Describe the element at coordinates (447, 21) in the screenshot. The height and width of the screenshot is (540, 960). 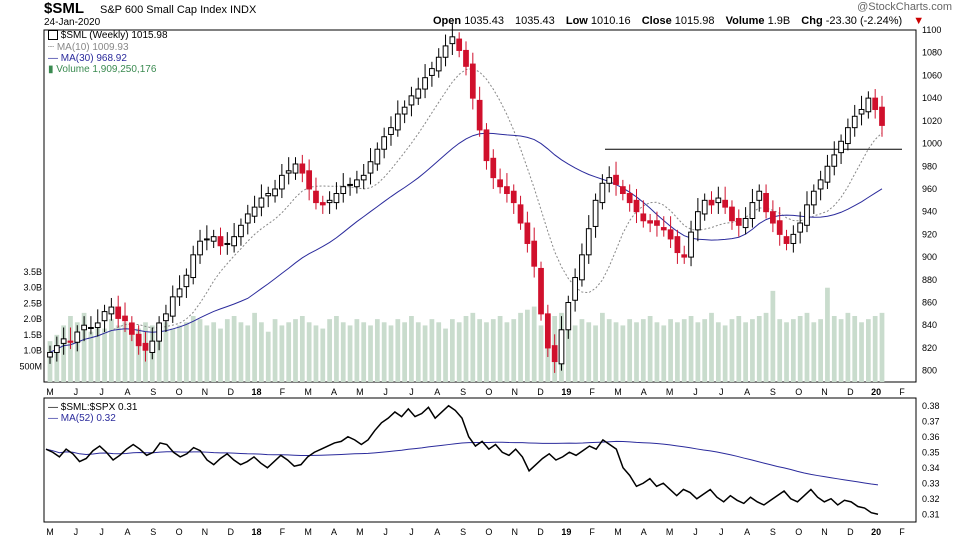
I see `open-label: Open` at that location.